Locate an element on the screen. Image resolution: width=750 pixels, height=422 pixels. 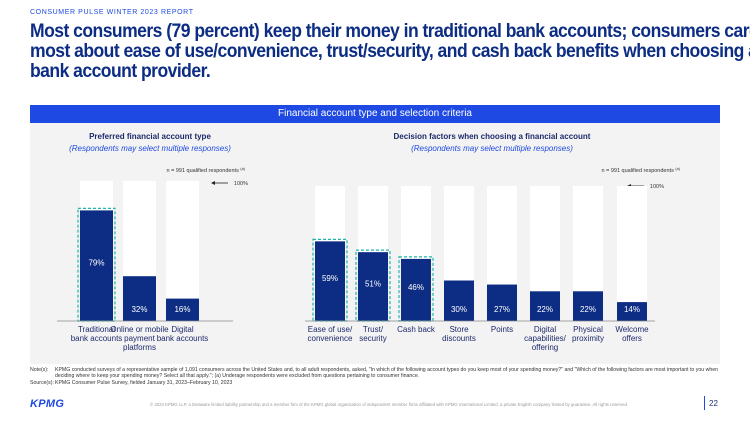
data-label: 16% is located at coordinates (182, 309).